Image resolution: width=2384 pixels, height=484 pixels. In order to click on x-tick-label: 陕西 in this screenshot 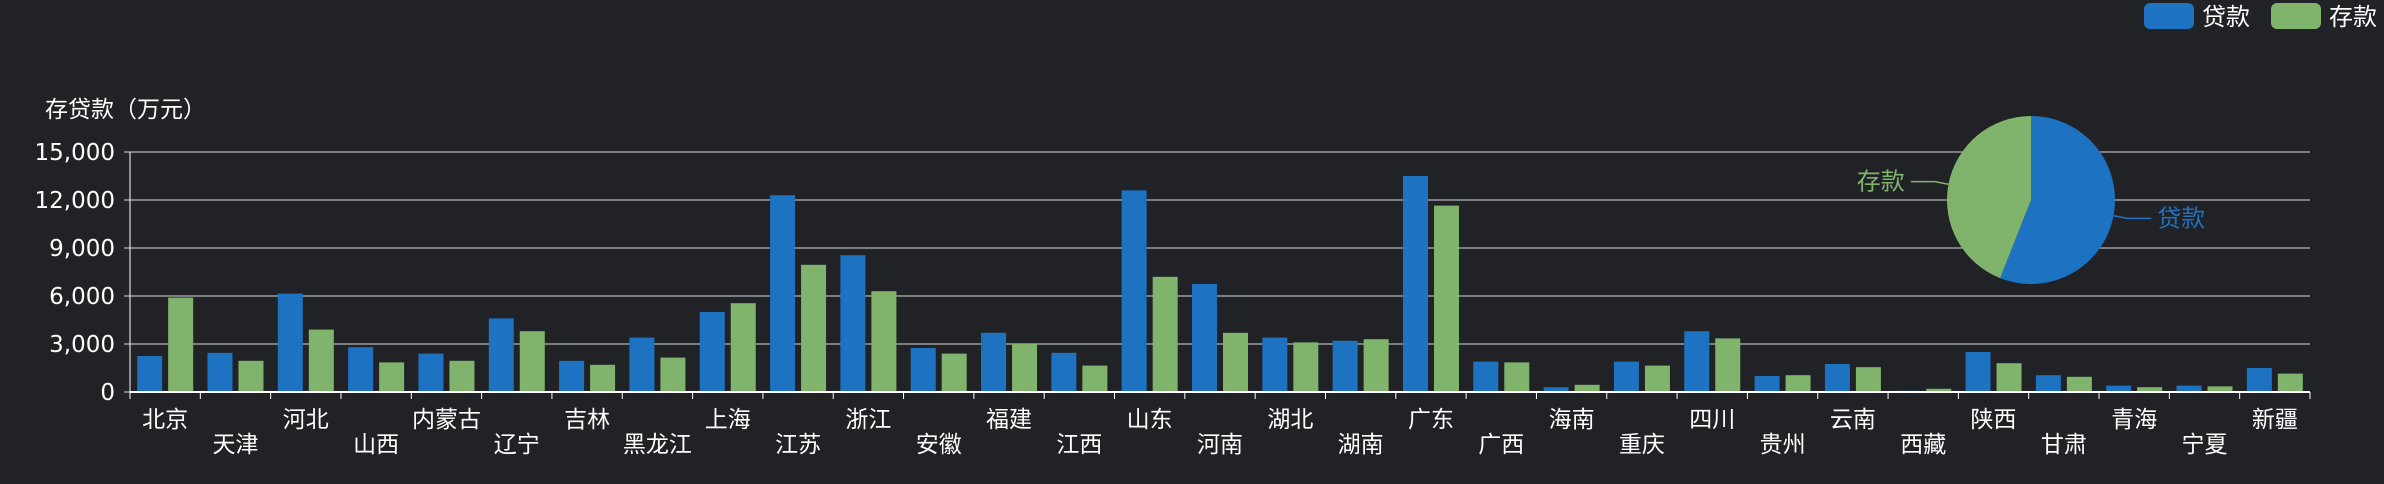, I will do `click(1994, 420)`.